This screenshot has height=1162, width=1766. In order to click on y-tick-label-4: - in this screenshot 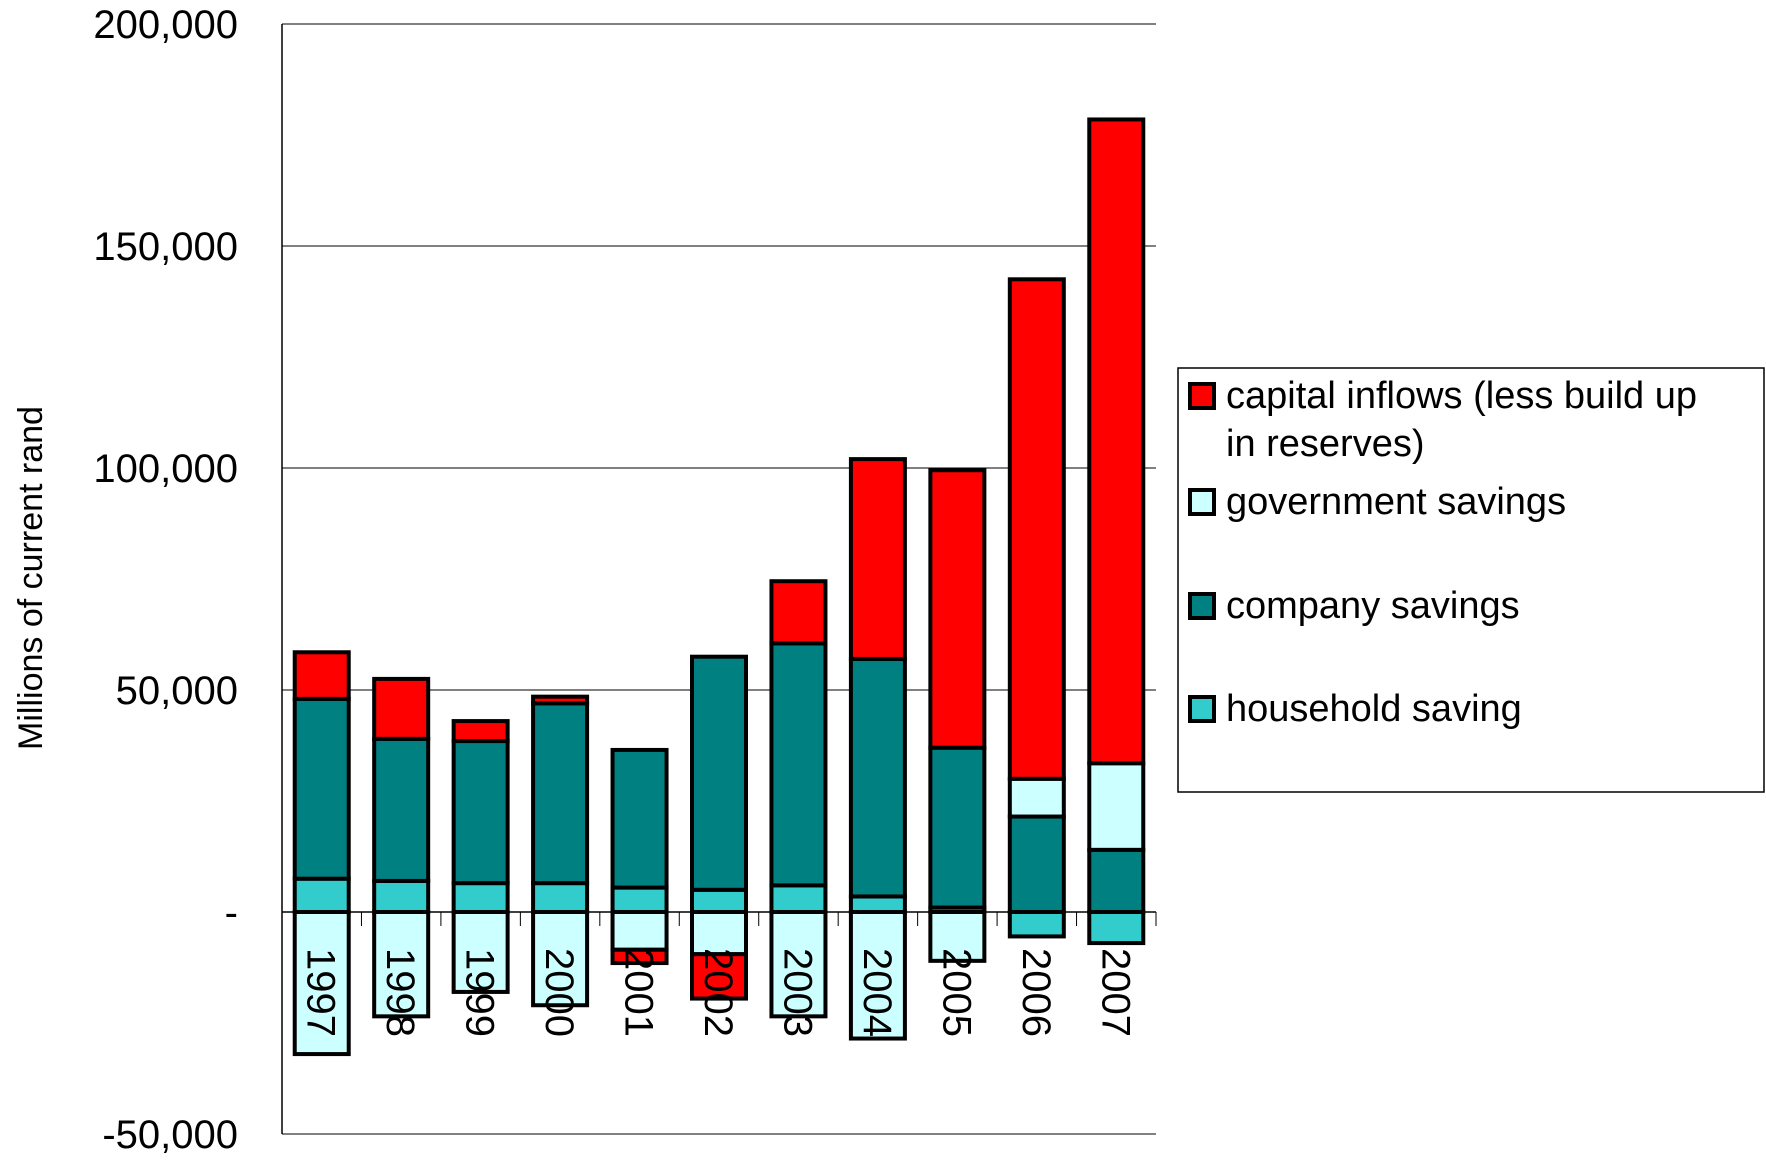, I will do `click(231, 913)`.